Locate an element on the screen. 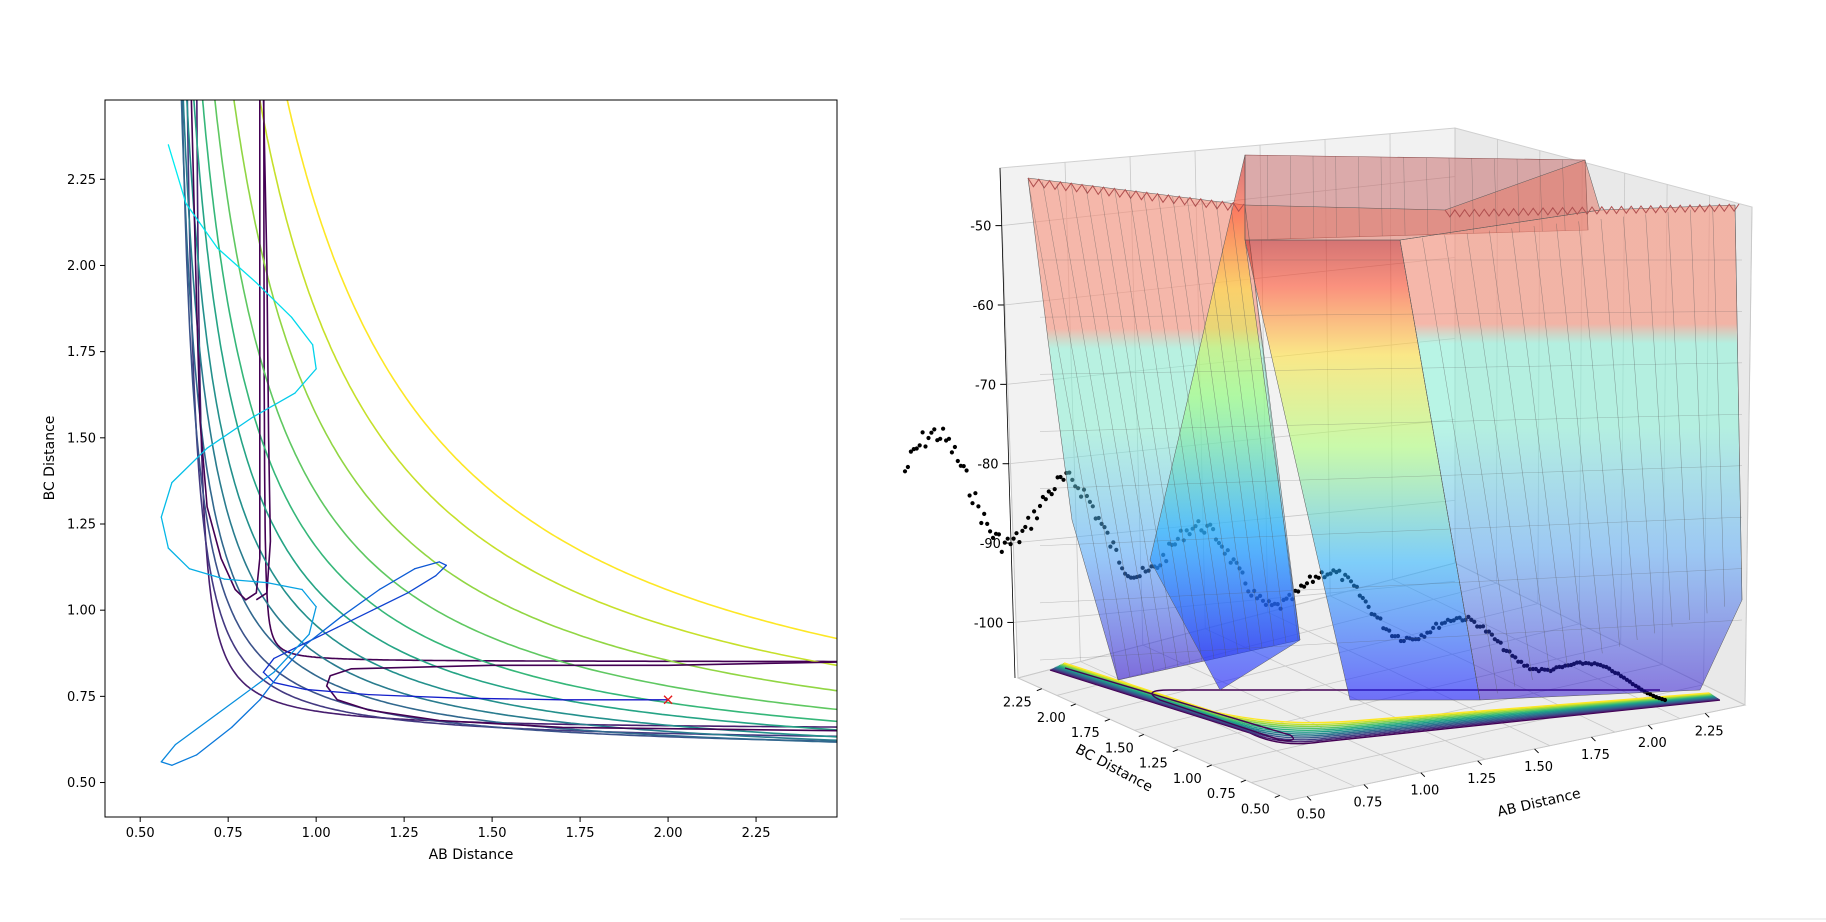 Image resolution: width=1826 pixels, height=922 pixels. contour-y-ticks: 0.50 0.75 1.00 1.25 1.50 1.75 2.00 2.25 is located at coordinates (86, 482).